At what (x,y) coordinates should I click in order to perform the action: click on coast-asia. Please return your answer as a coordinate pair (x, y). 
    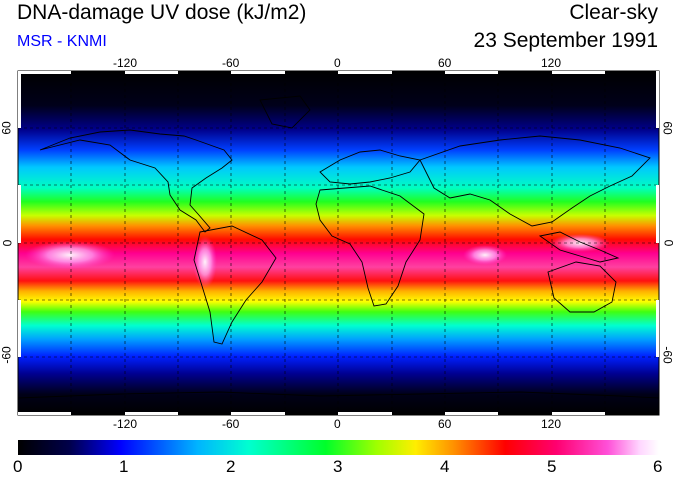
    Looking at the image, I should click on (535, 181).